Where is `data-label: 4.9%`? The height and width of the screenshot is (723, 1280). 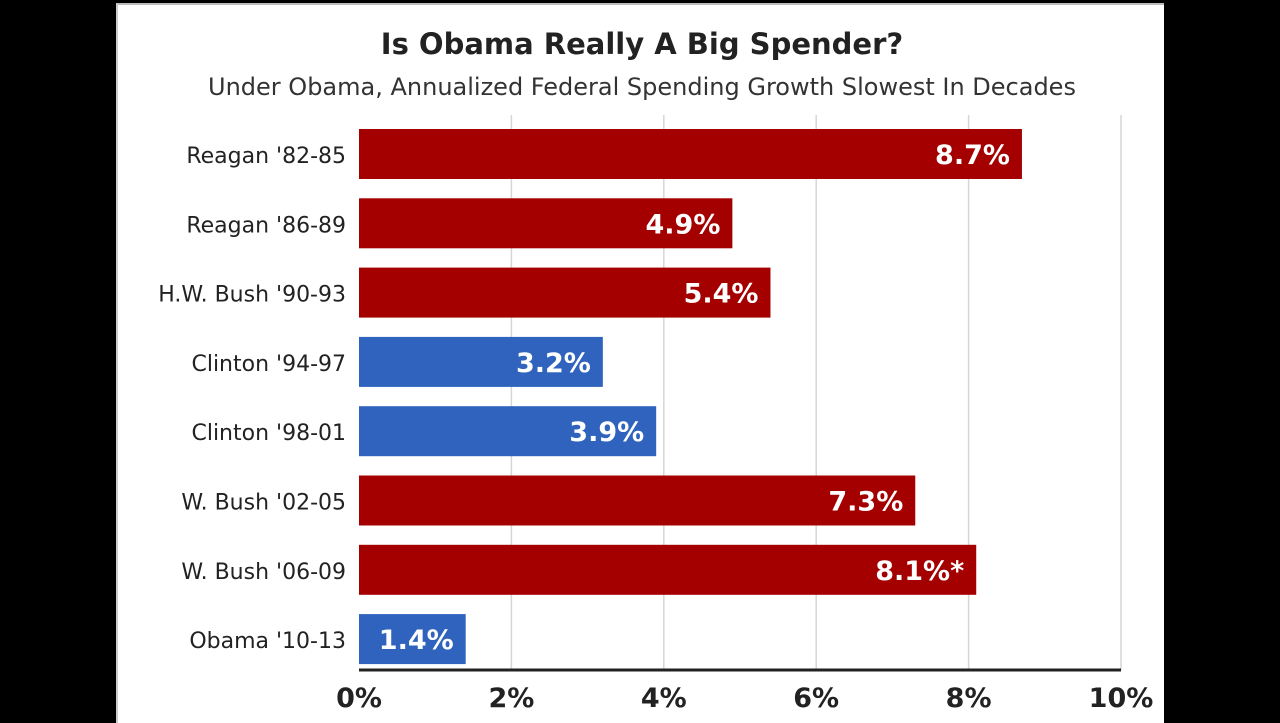 data-label: 4.9% is located at coordinates (682, 224).